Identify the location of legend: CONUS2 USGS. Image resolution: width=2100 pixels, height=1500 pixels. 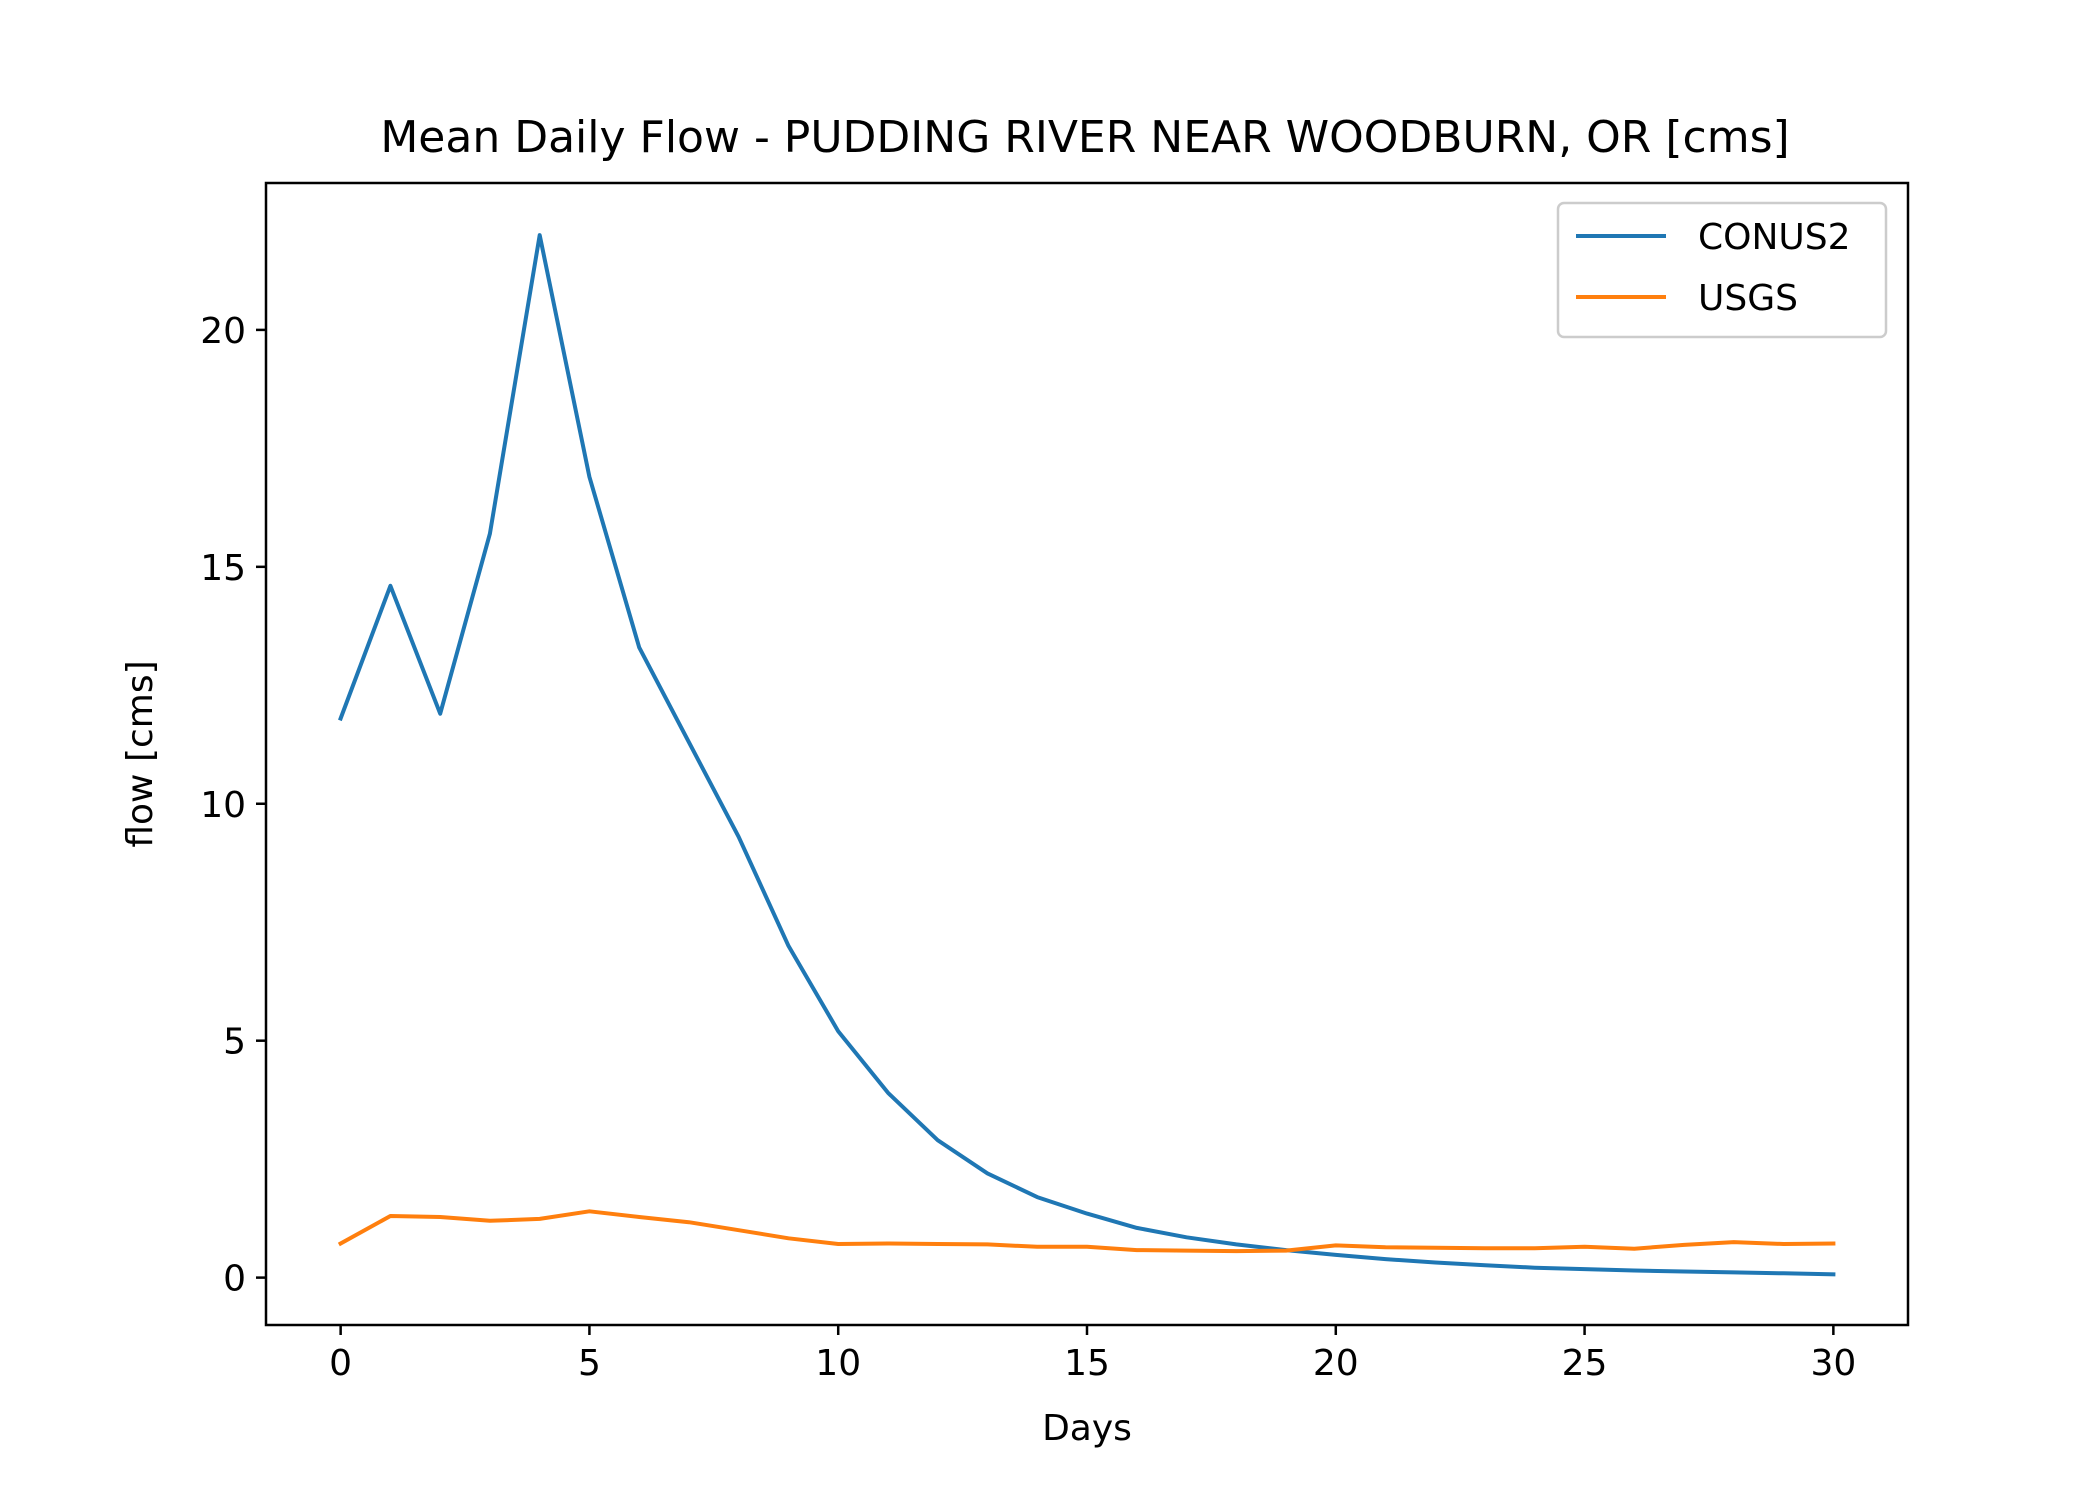
(1722, 270).